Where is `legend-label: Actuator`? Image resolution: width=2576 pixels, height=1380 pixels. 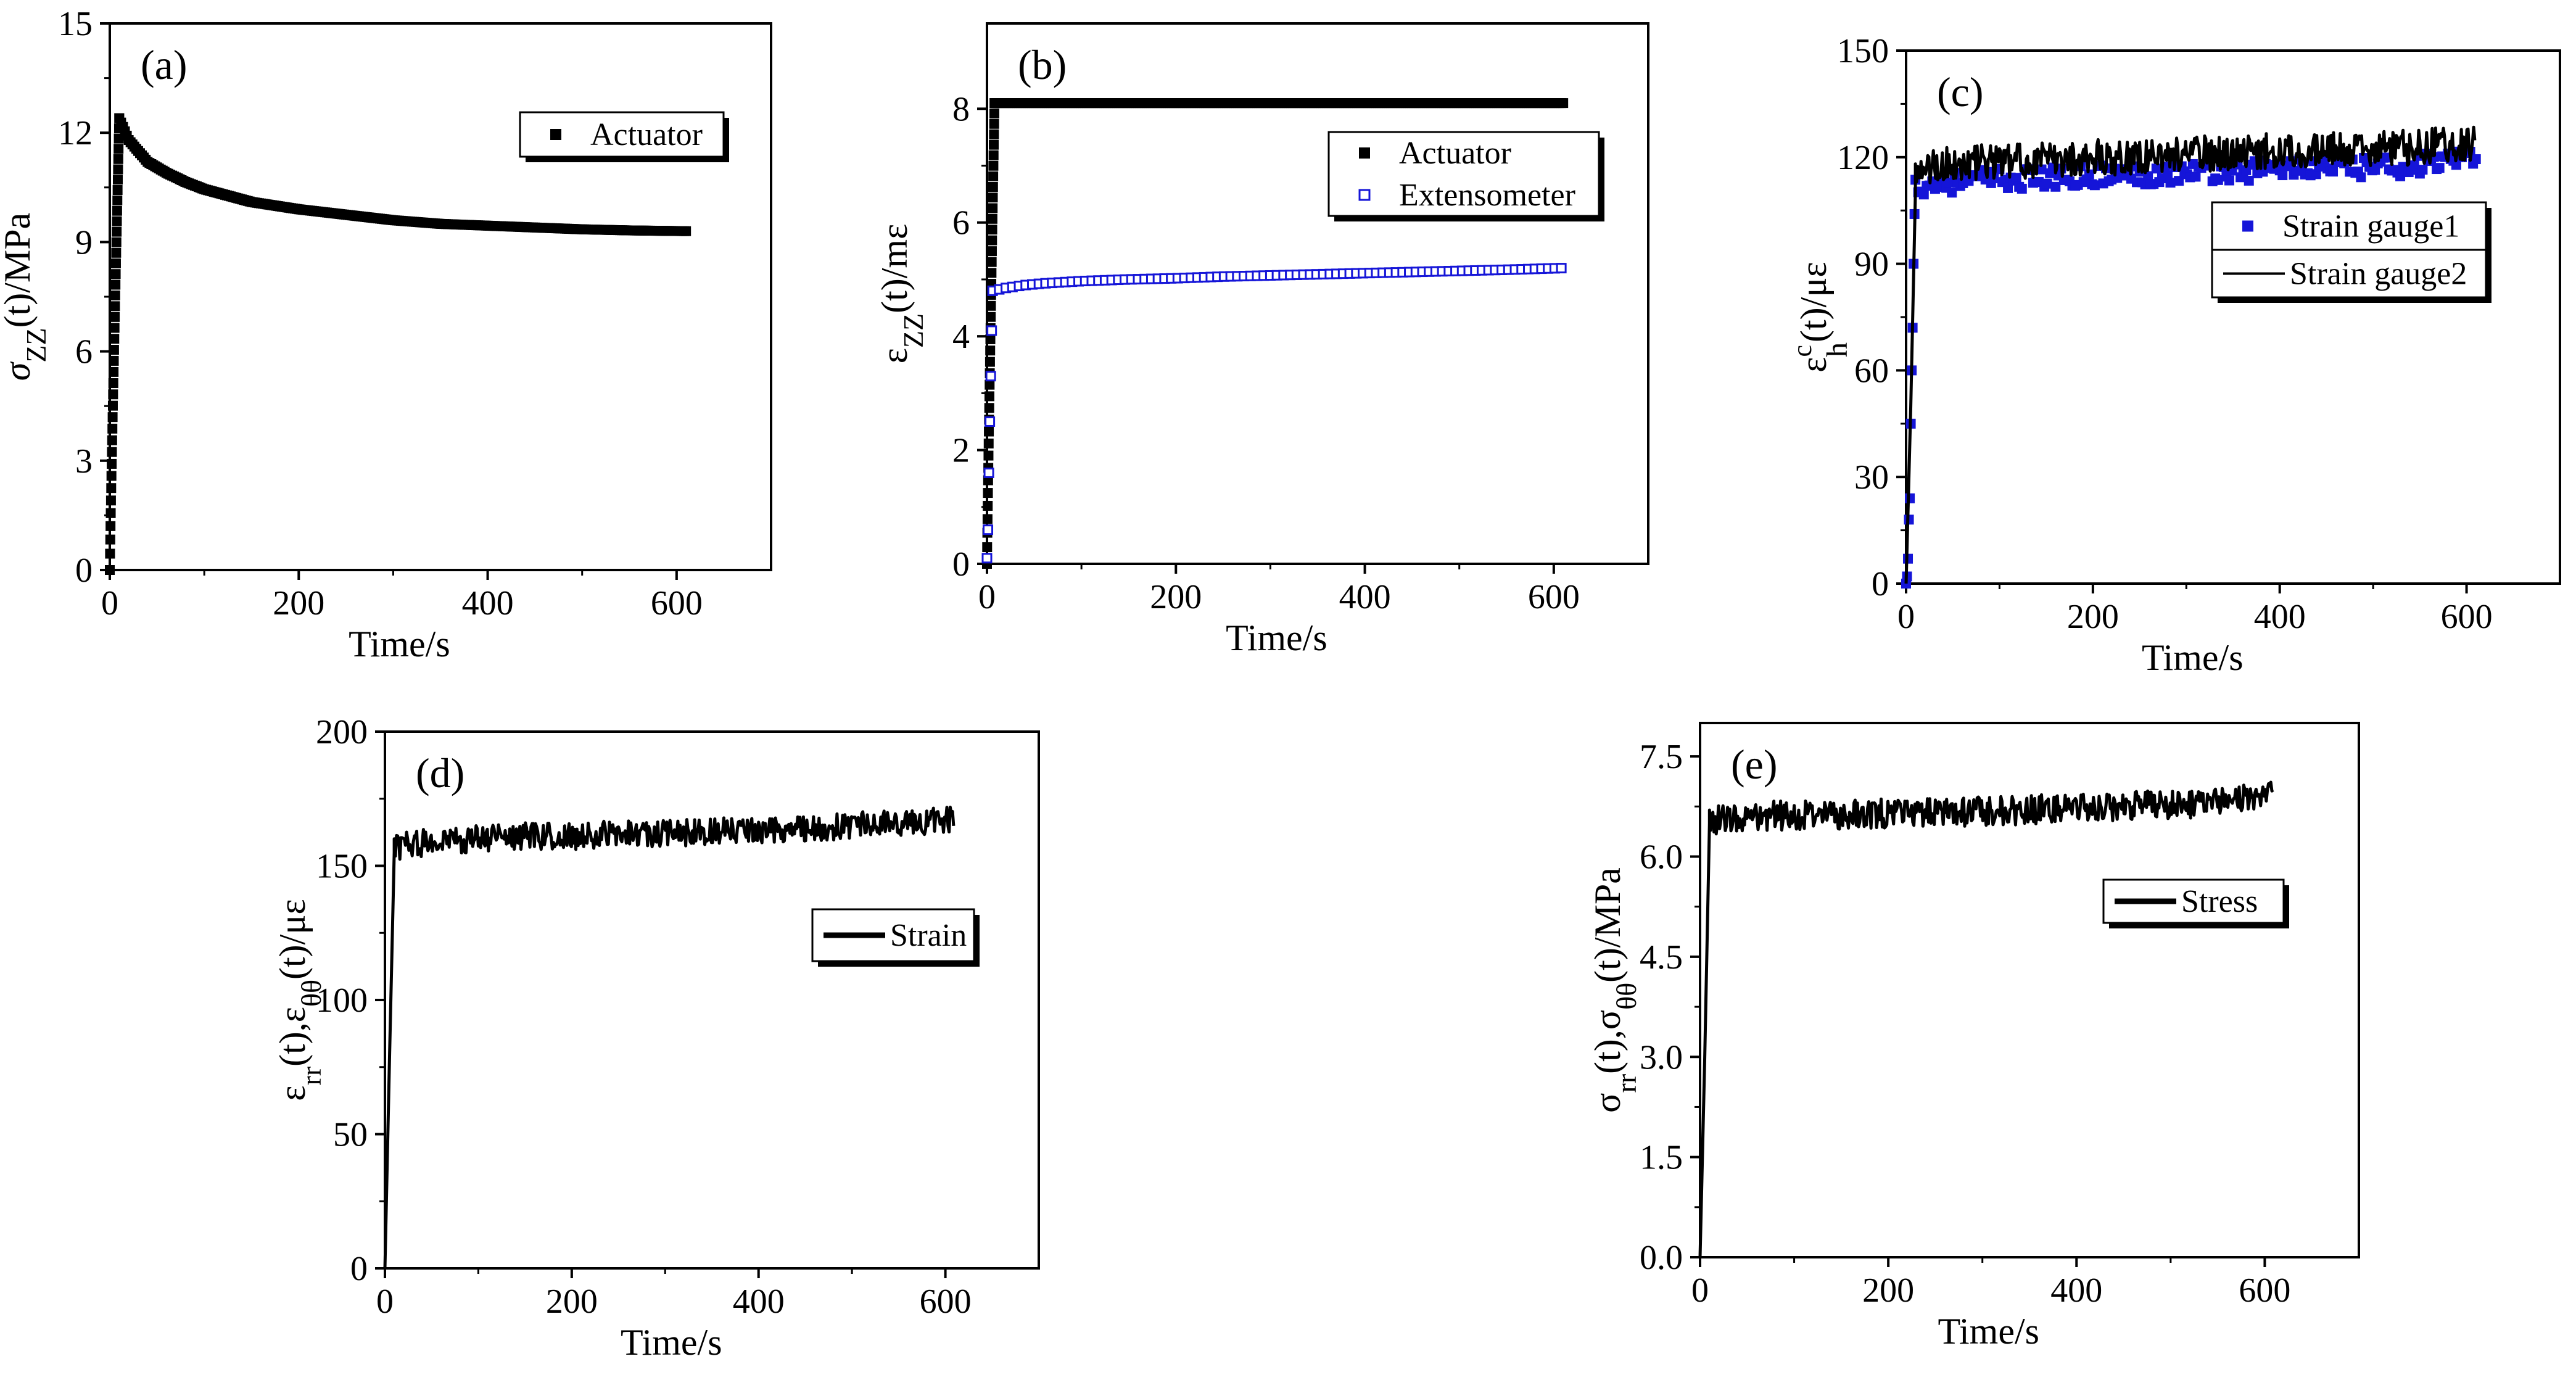 legend-label: Actuator is located at coordinates (1455, 153).